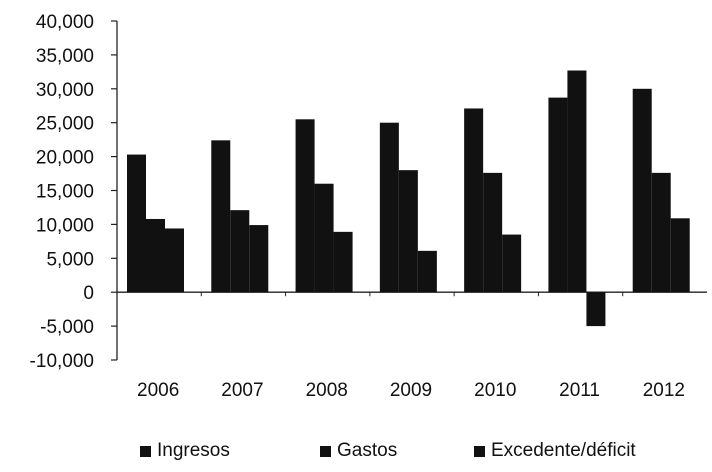  Describe the element at coordinates (67, 327) in the screenshot. I see `y-tick-label: -5,000` at that location.